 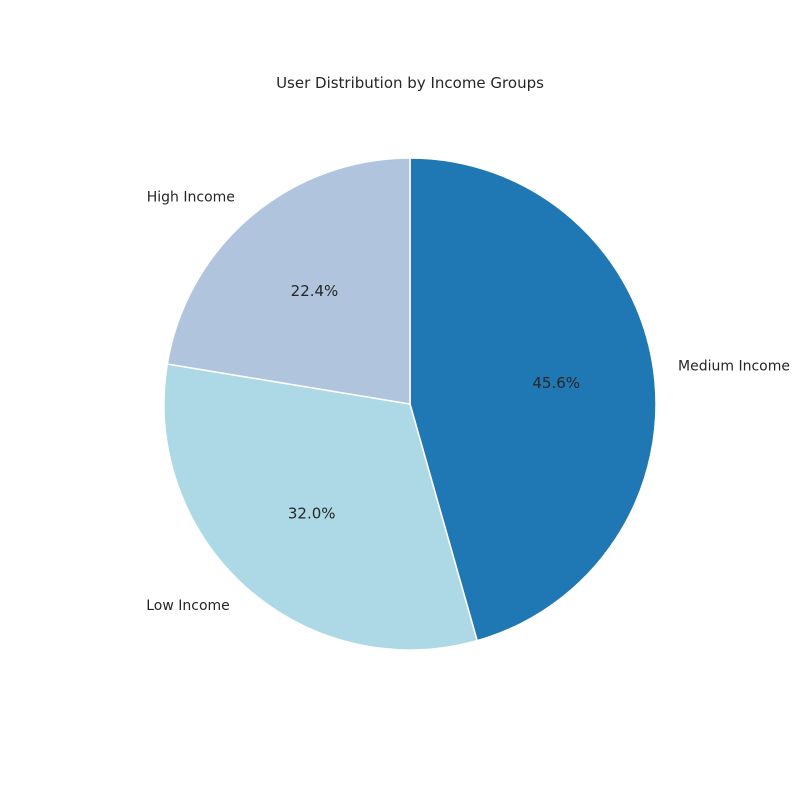 I want to click on pie-slice-low-income, so click(x=321, y=507).